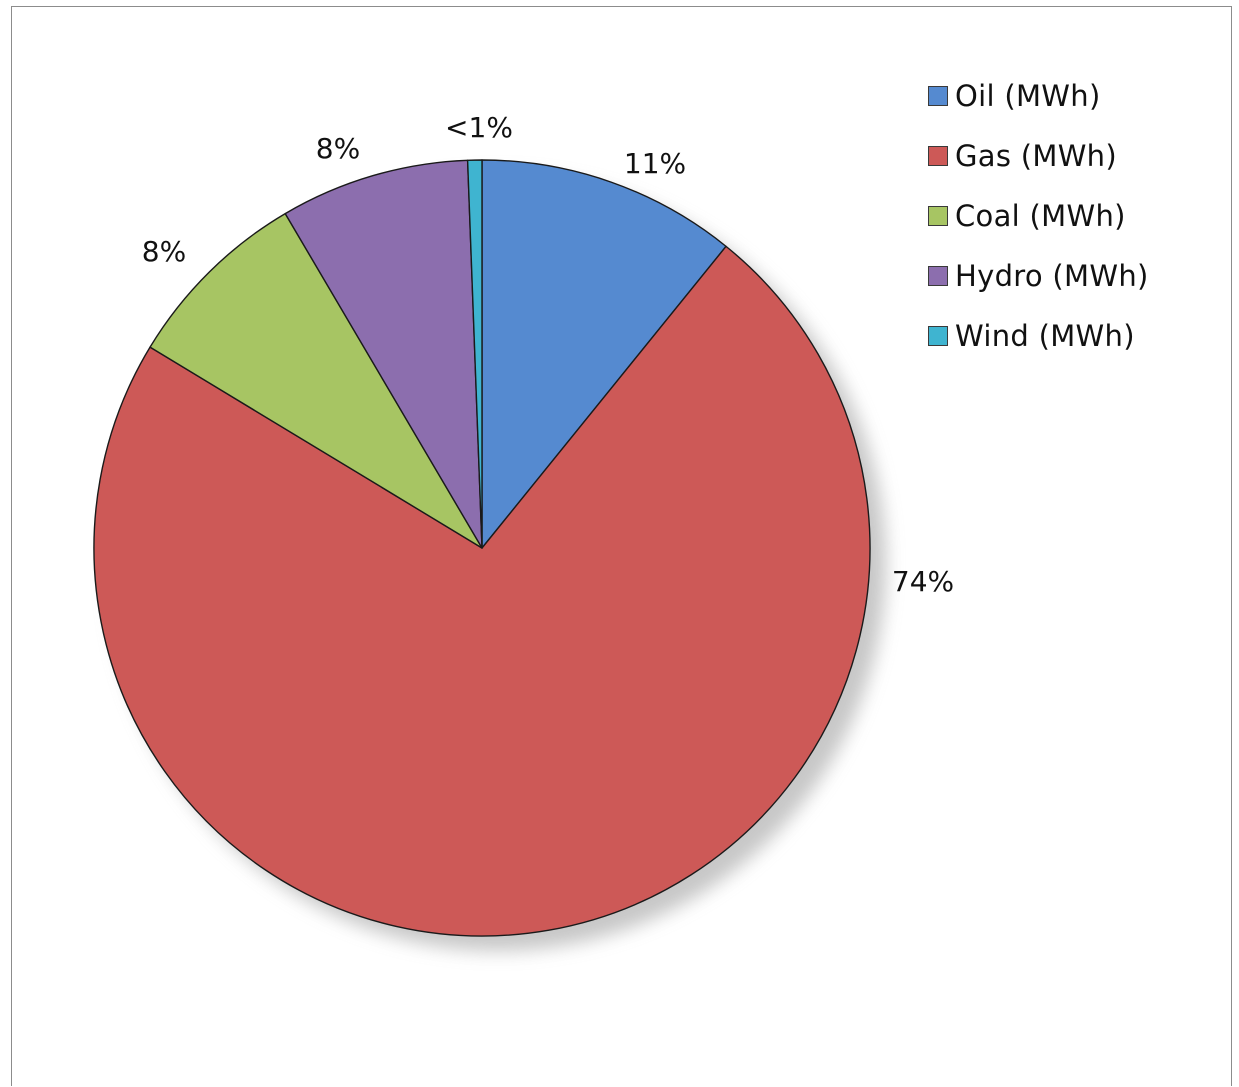 This screenshot has height=1087, width=1239. What do you see at coordinates (938, 336) in the screenshot?
I see `legend-swatch-wind` at bounding box center [938, 336].